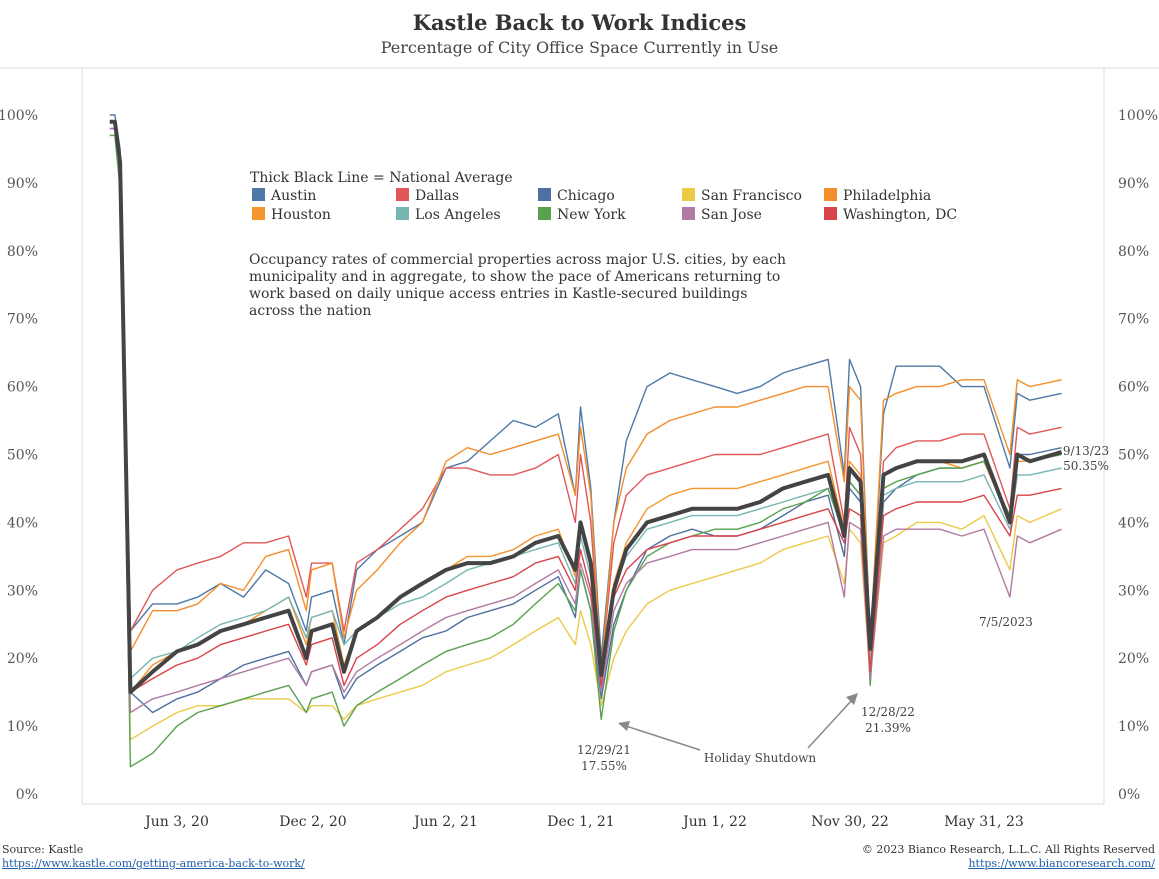  Describe the element at coordinates (301, 215) in the screenshot. I see `legend-label: Houston` at that location.